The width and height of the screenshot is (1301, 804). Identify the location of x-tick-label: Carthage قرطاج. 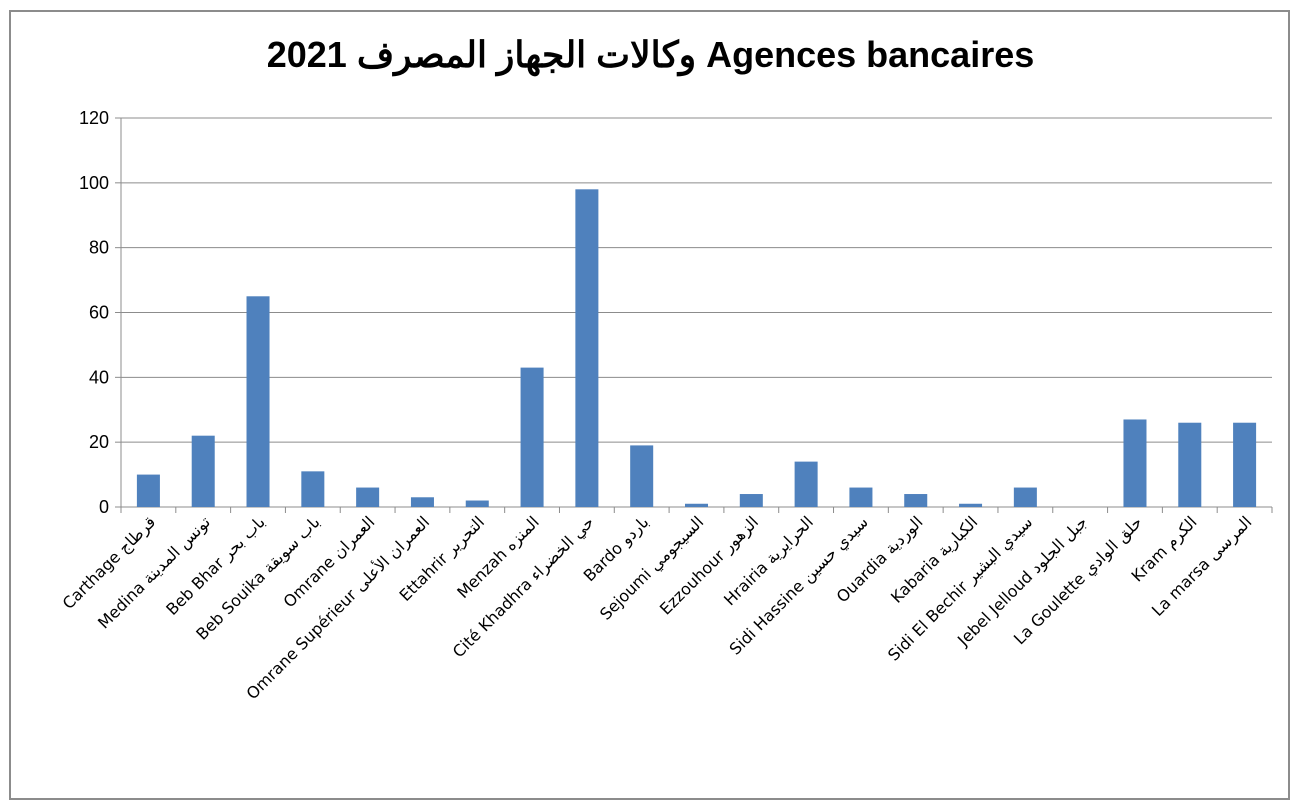
(109, 562).